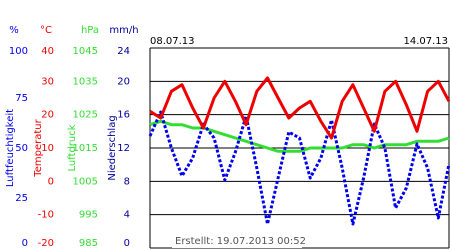  What do you see at coordinates (123, 30) in the screenshot?
I see `axis-unit: mm/h` at bounding box center [123, 30].